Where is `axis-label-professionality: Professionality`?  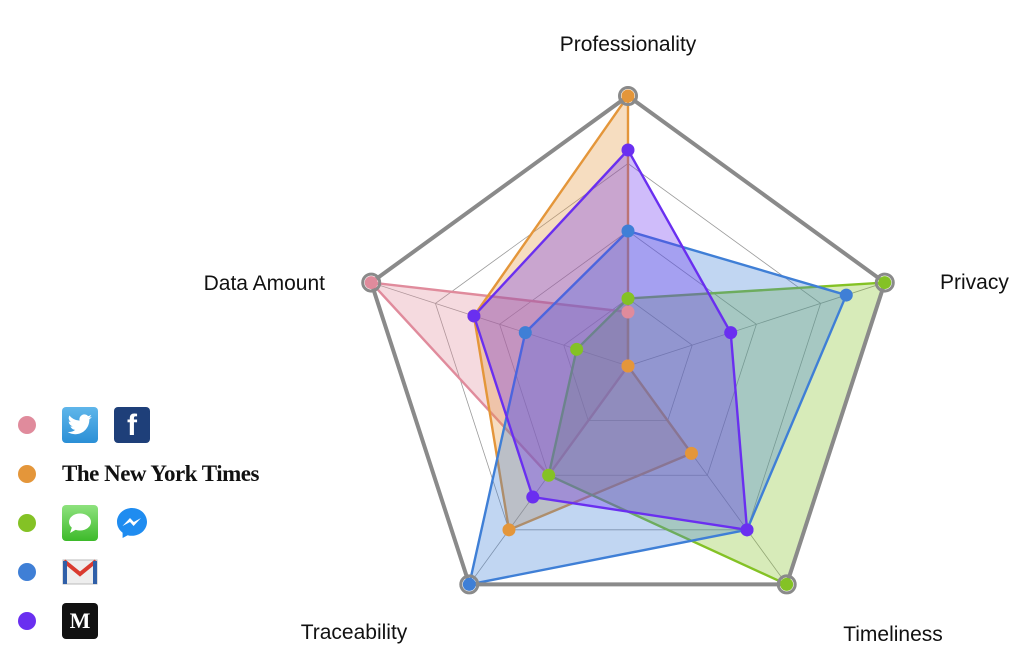 axis-label-professionality: Professionality is located at coordinates (628, 44).